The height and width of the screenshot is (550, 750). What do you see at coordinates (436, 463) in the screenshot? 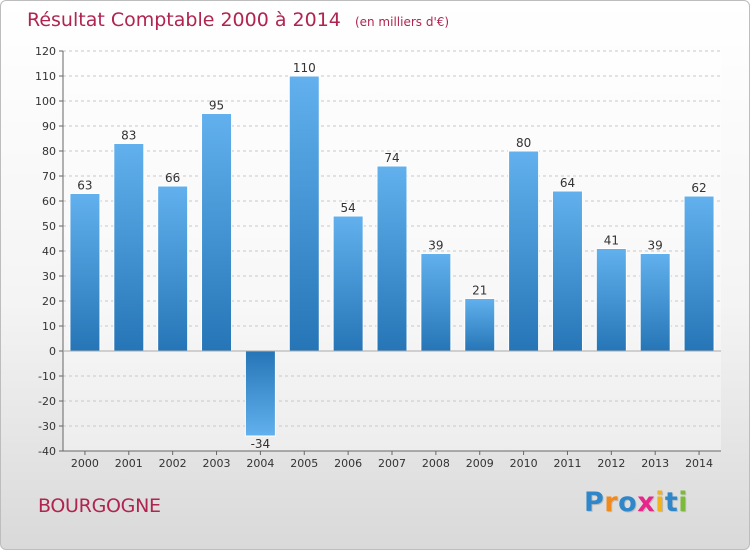
I see `x-tick-label: 2008` at bounding box center [436, 463].